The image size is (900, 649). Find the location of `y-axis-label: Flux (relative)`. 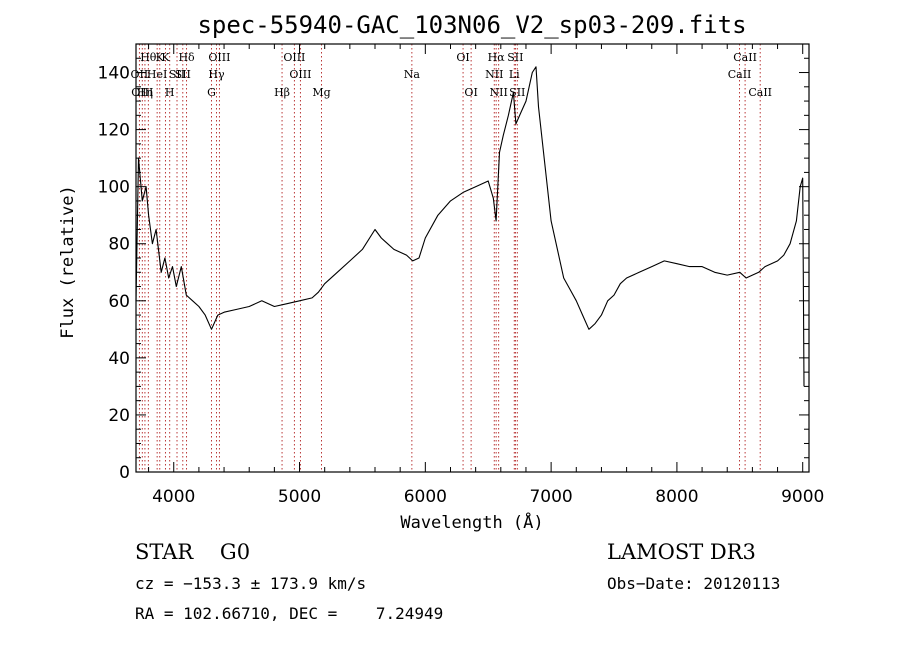

y-axis-label: Flux (relative) is located at coordinates (68, 262).